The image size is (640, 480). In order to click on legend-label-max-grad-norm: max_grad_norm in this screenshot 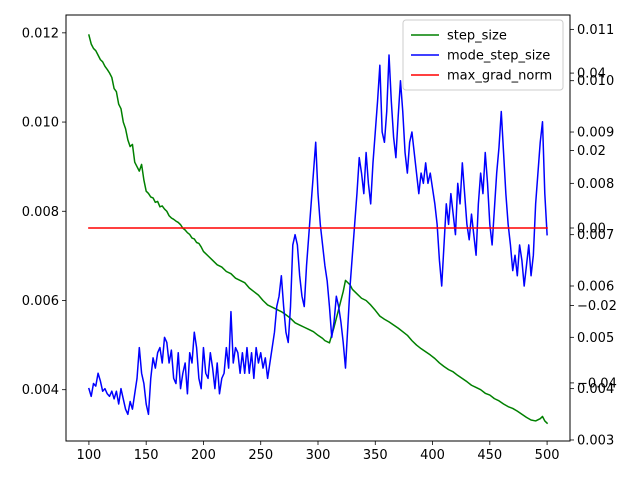, I will do `click(499, 76)`.